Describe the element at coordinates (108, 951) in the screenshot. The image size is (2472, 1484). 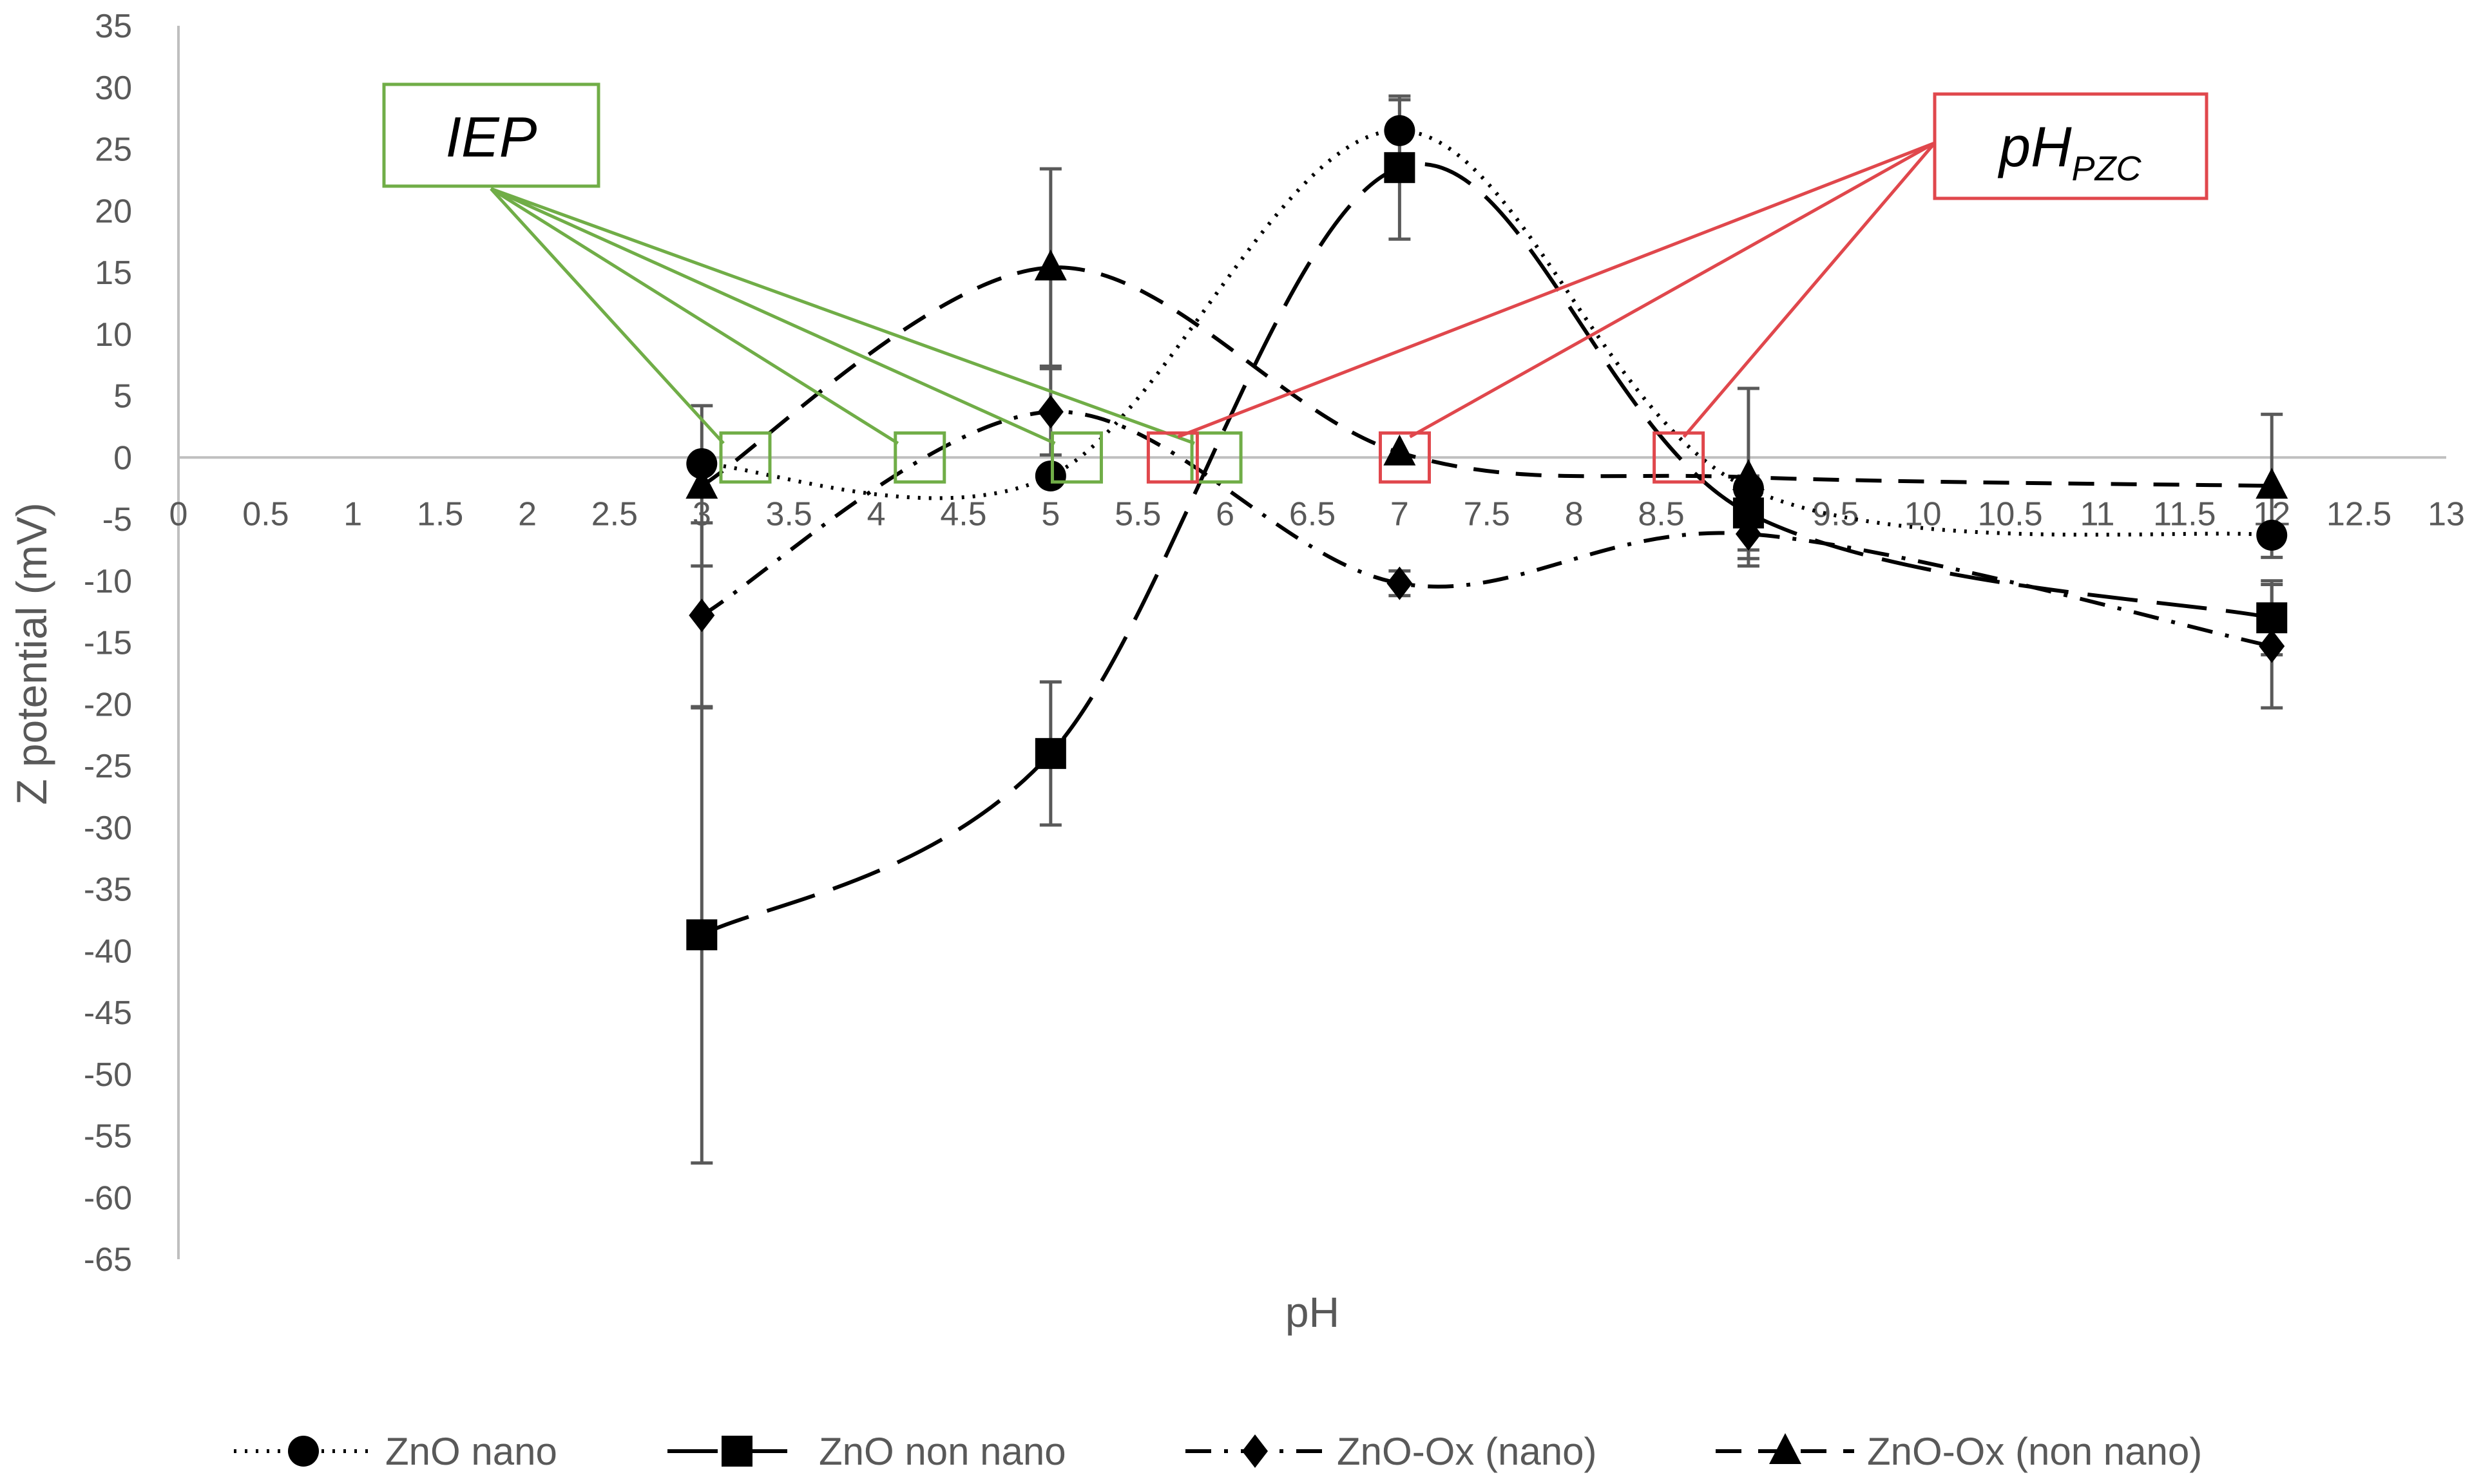
I see `y-tick-label: -40` at that location.